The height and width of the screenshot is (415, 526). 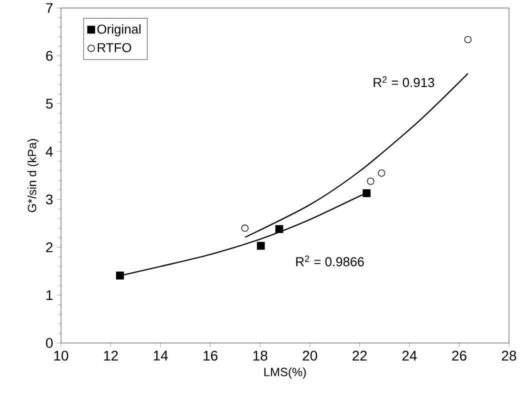 I want to click on x-tick-label: 10, so click(x=61, y=355).